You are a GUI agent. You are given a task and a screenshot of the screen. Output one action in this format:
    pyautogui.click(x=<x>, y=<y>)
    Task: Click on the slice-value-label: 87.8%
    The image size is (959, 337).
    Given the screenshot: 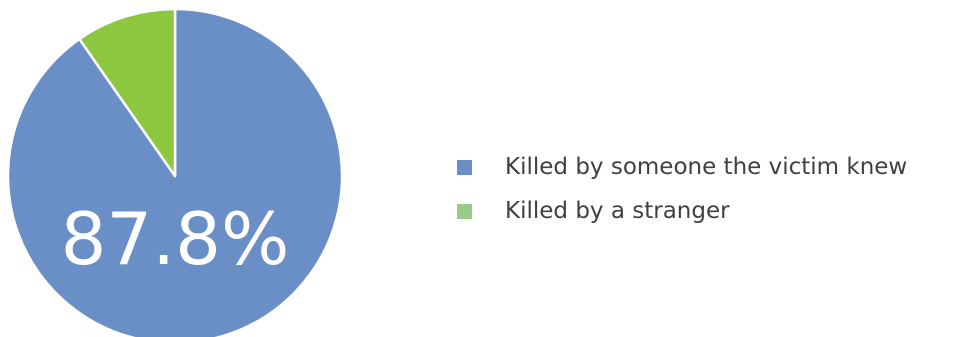 What is the action you would take?
    pyautogui.click(x=175, y=239)
    